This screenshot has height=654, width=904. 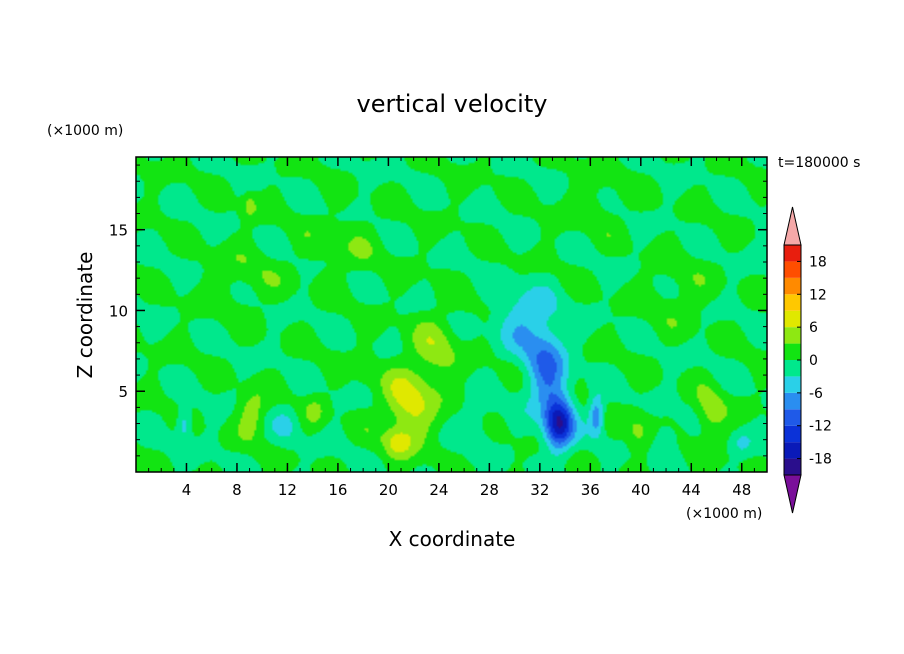 What do you see at coordinates (818, 295) in the screenshot?
I see `colorbar-tick-label: 12` at bounding box center [818, 295].